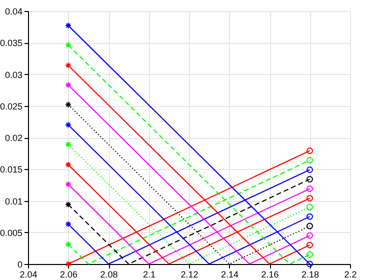  Describe the element at coordinates (11, 233) in the screenshot. I see `y-tick-label: 0.005` at that location.